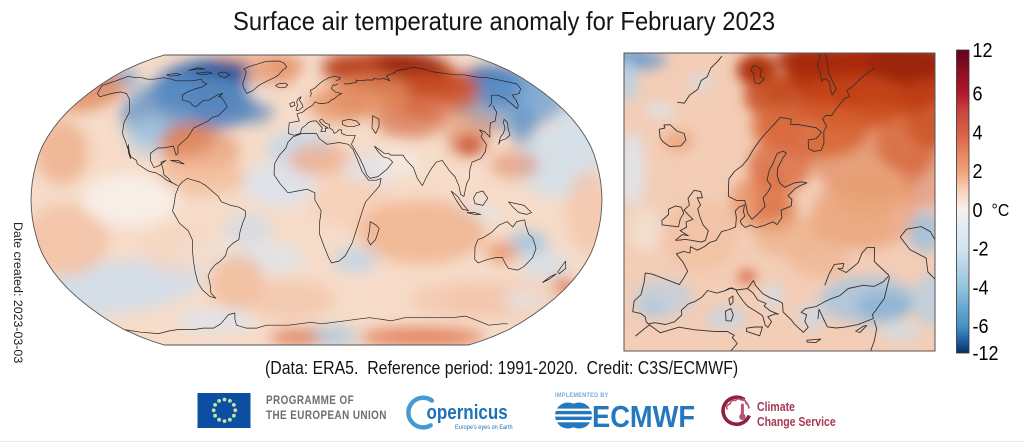  I want to click on svg-text: -6, so click(981, 327).